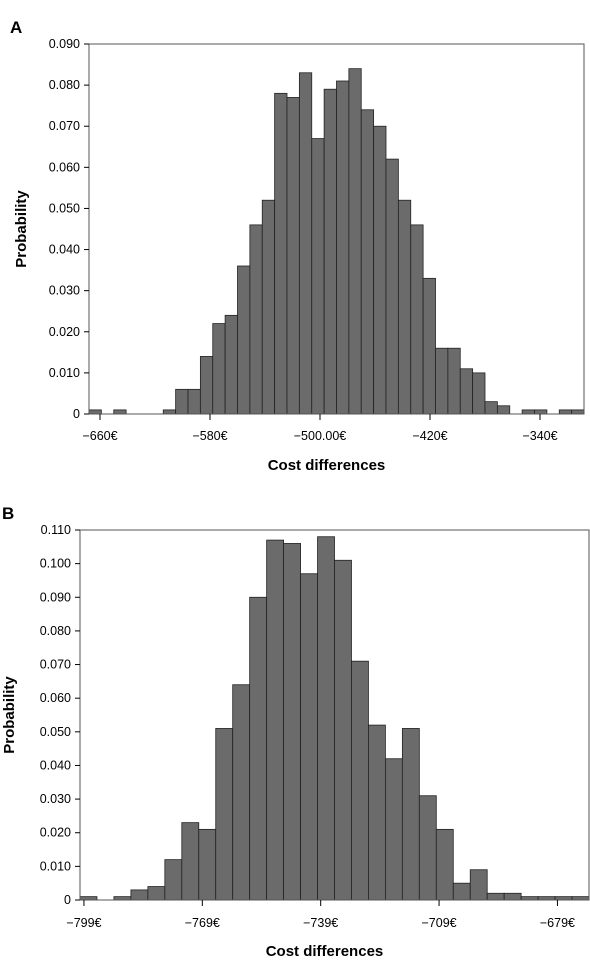  I want to click on x-tick-label: −799€, so click(83, 923).